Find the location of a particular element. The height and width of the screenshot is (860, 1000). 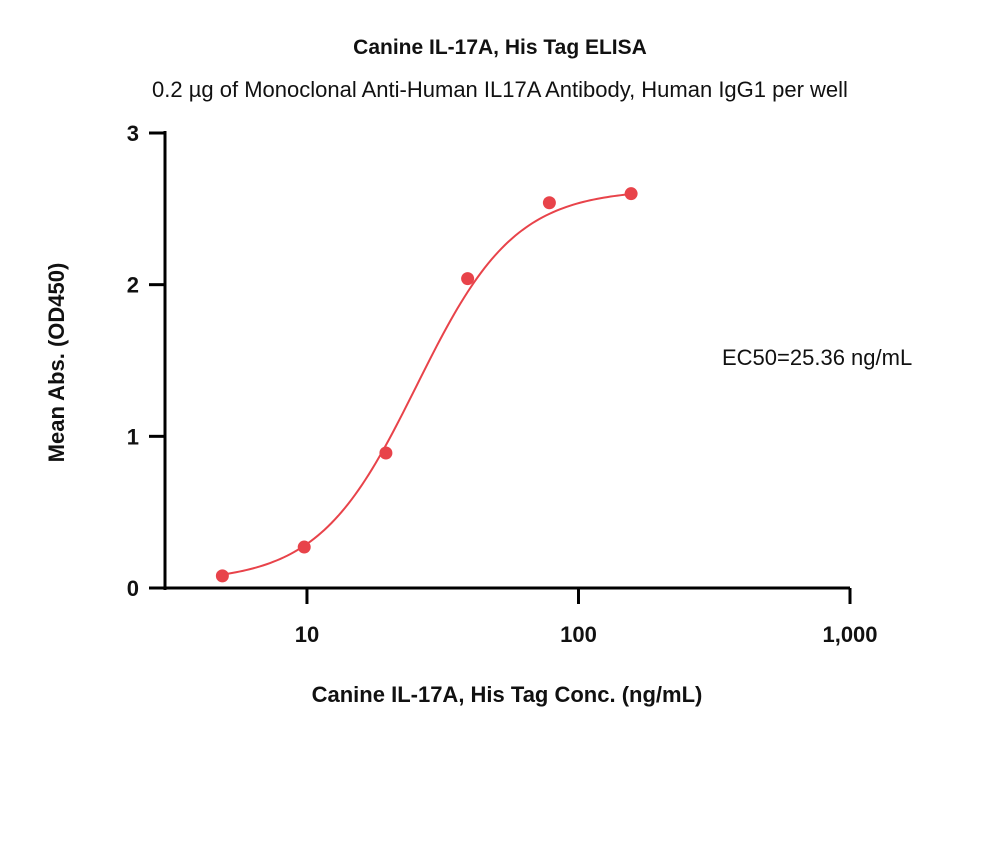

x-tick-label: 1,000 is located at coordinates (849, 634).